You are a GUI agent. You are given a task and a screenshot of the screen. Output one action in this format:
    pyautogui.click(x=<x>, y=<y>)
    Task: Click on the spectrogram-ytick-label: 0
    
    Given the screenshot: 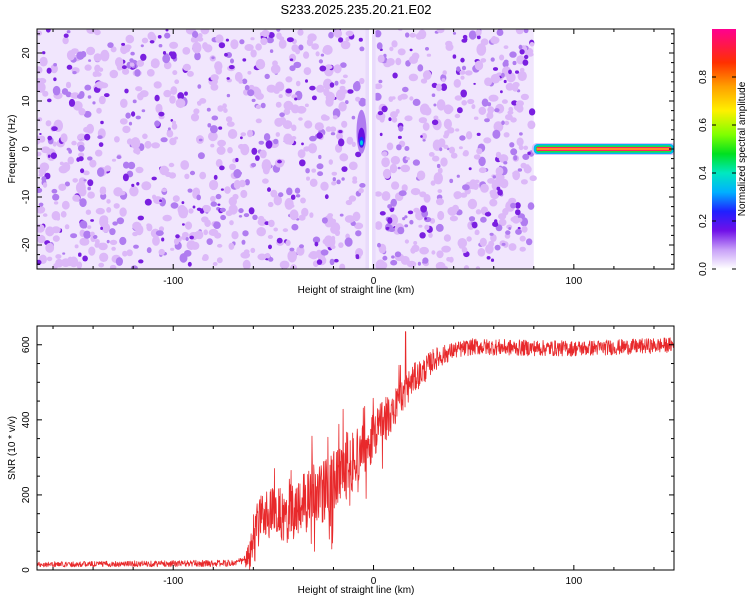 What is the action you would take?
    pyautogui.click(x=26, y=149)
    